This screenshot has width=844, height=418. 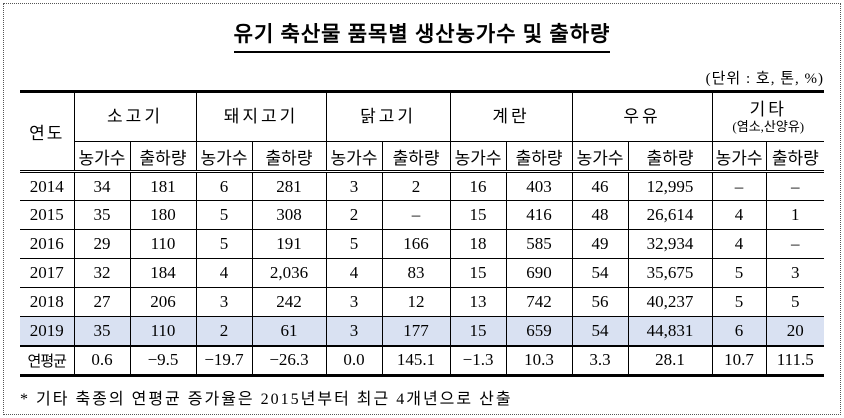 What do you see at coordinates (795, 215) in the screenshot?
I see `data-cell: 1` at bounding box center [795, 215].